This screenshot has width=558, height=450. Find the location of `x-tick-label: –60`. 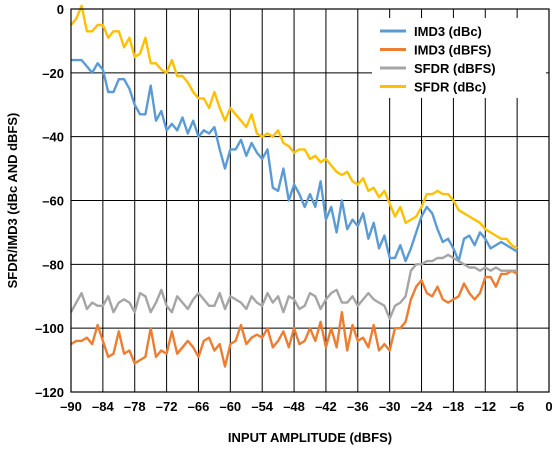

x-tick-label: –60 is located at coordinates (230, 406).